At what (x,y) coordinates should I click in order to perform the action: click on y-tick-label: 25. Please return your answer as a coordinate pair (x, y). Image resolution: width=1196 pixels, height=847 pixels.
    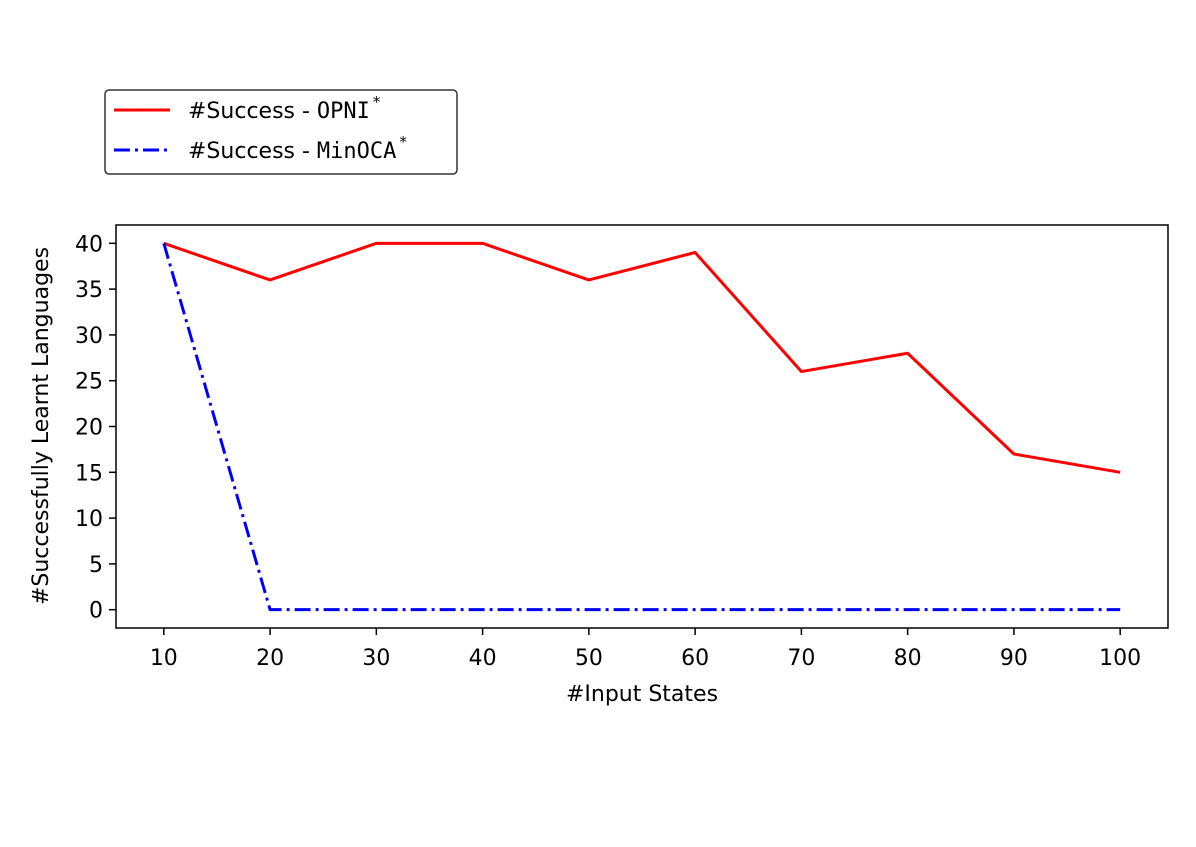
    Looking at the image, I should click on (89, 382).